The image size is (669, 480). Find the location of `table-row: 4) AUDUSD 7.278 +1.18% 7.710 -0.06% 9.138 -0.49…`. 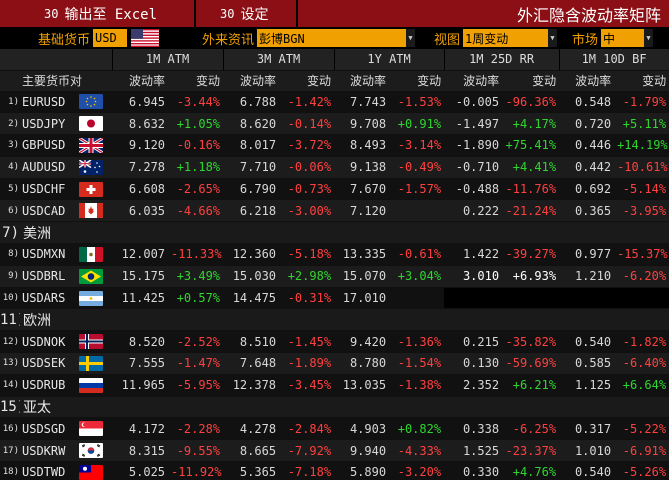

table-row: 4) AUDUSD 7.278 +1.18% 7.710 -0.06% 9.138 -0.49… is located at coordinates (334, 167).